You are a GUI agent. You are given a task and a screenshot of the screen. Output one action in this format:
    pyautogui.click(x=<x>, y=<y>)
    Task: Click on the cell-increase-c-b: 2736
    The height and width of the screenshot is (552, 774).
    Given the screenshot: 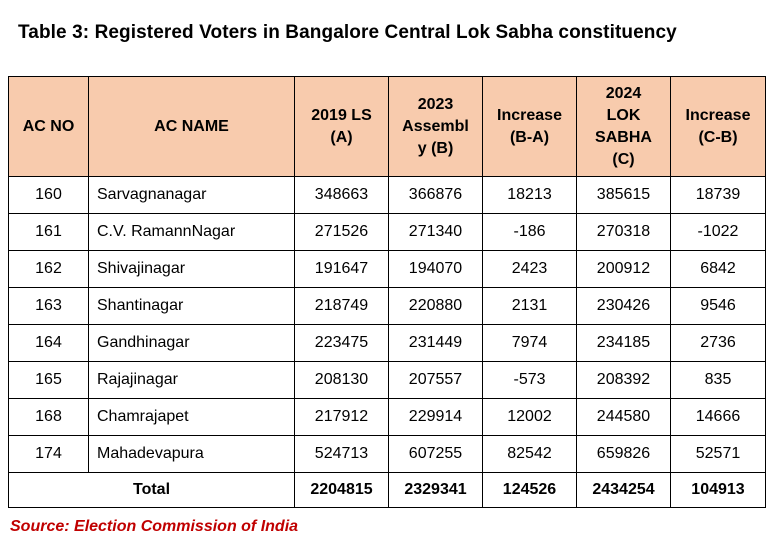 What is the action you would take?
    pyautogui.click(x=718, y=343)
    